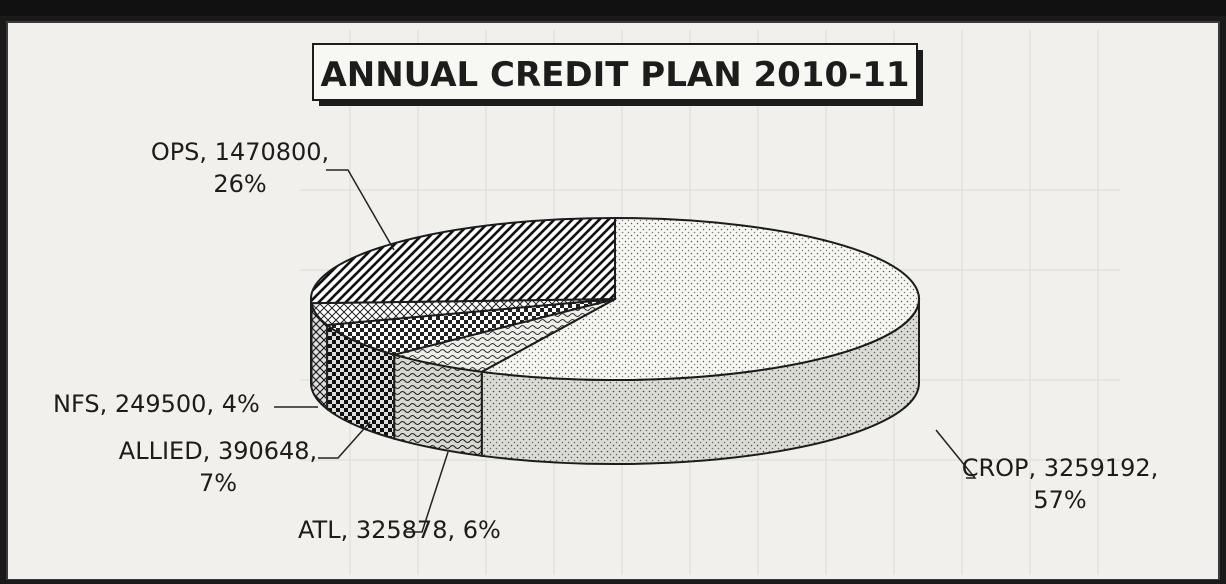  What do you see at coordinates (156, 404) in the screenshot?
I see `data-label-nfs: NFS, 249500, 4%` at bounding box center [156, 404].